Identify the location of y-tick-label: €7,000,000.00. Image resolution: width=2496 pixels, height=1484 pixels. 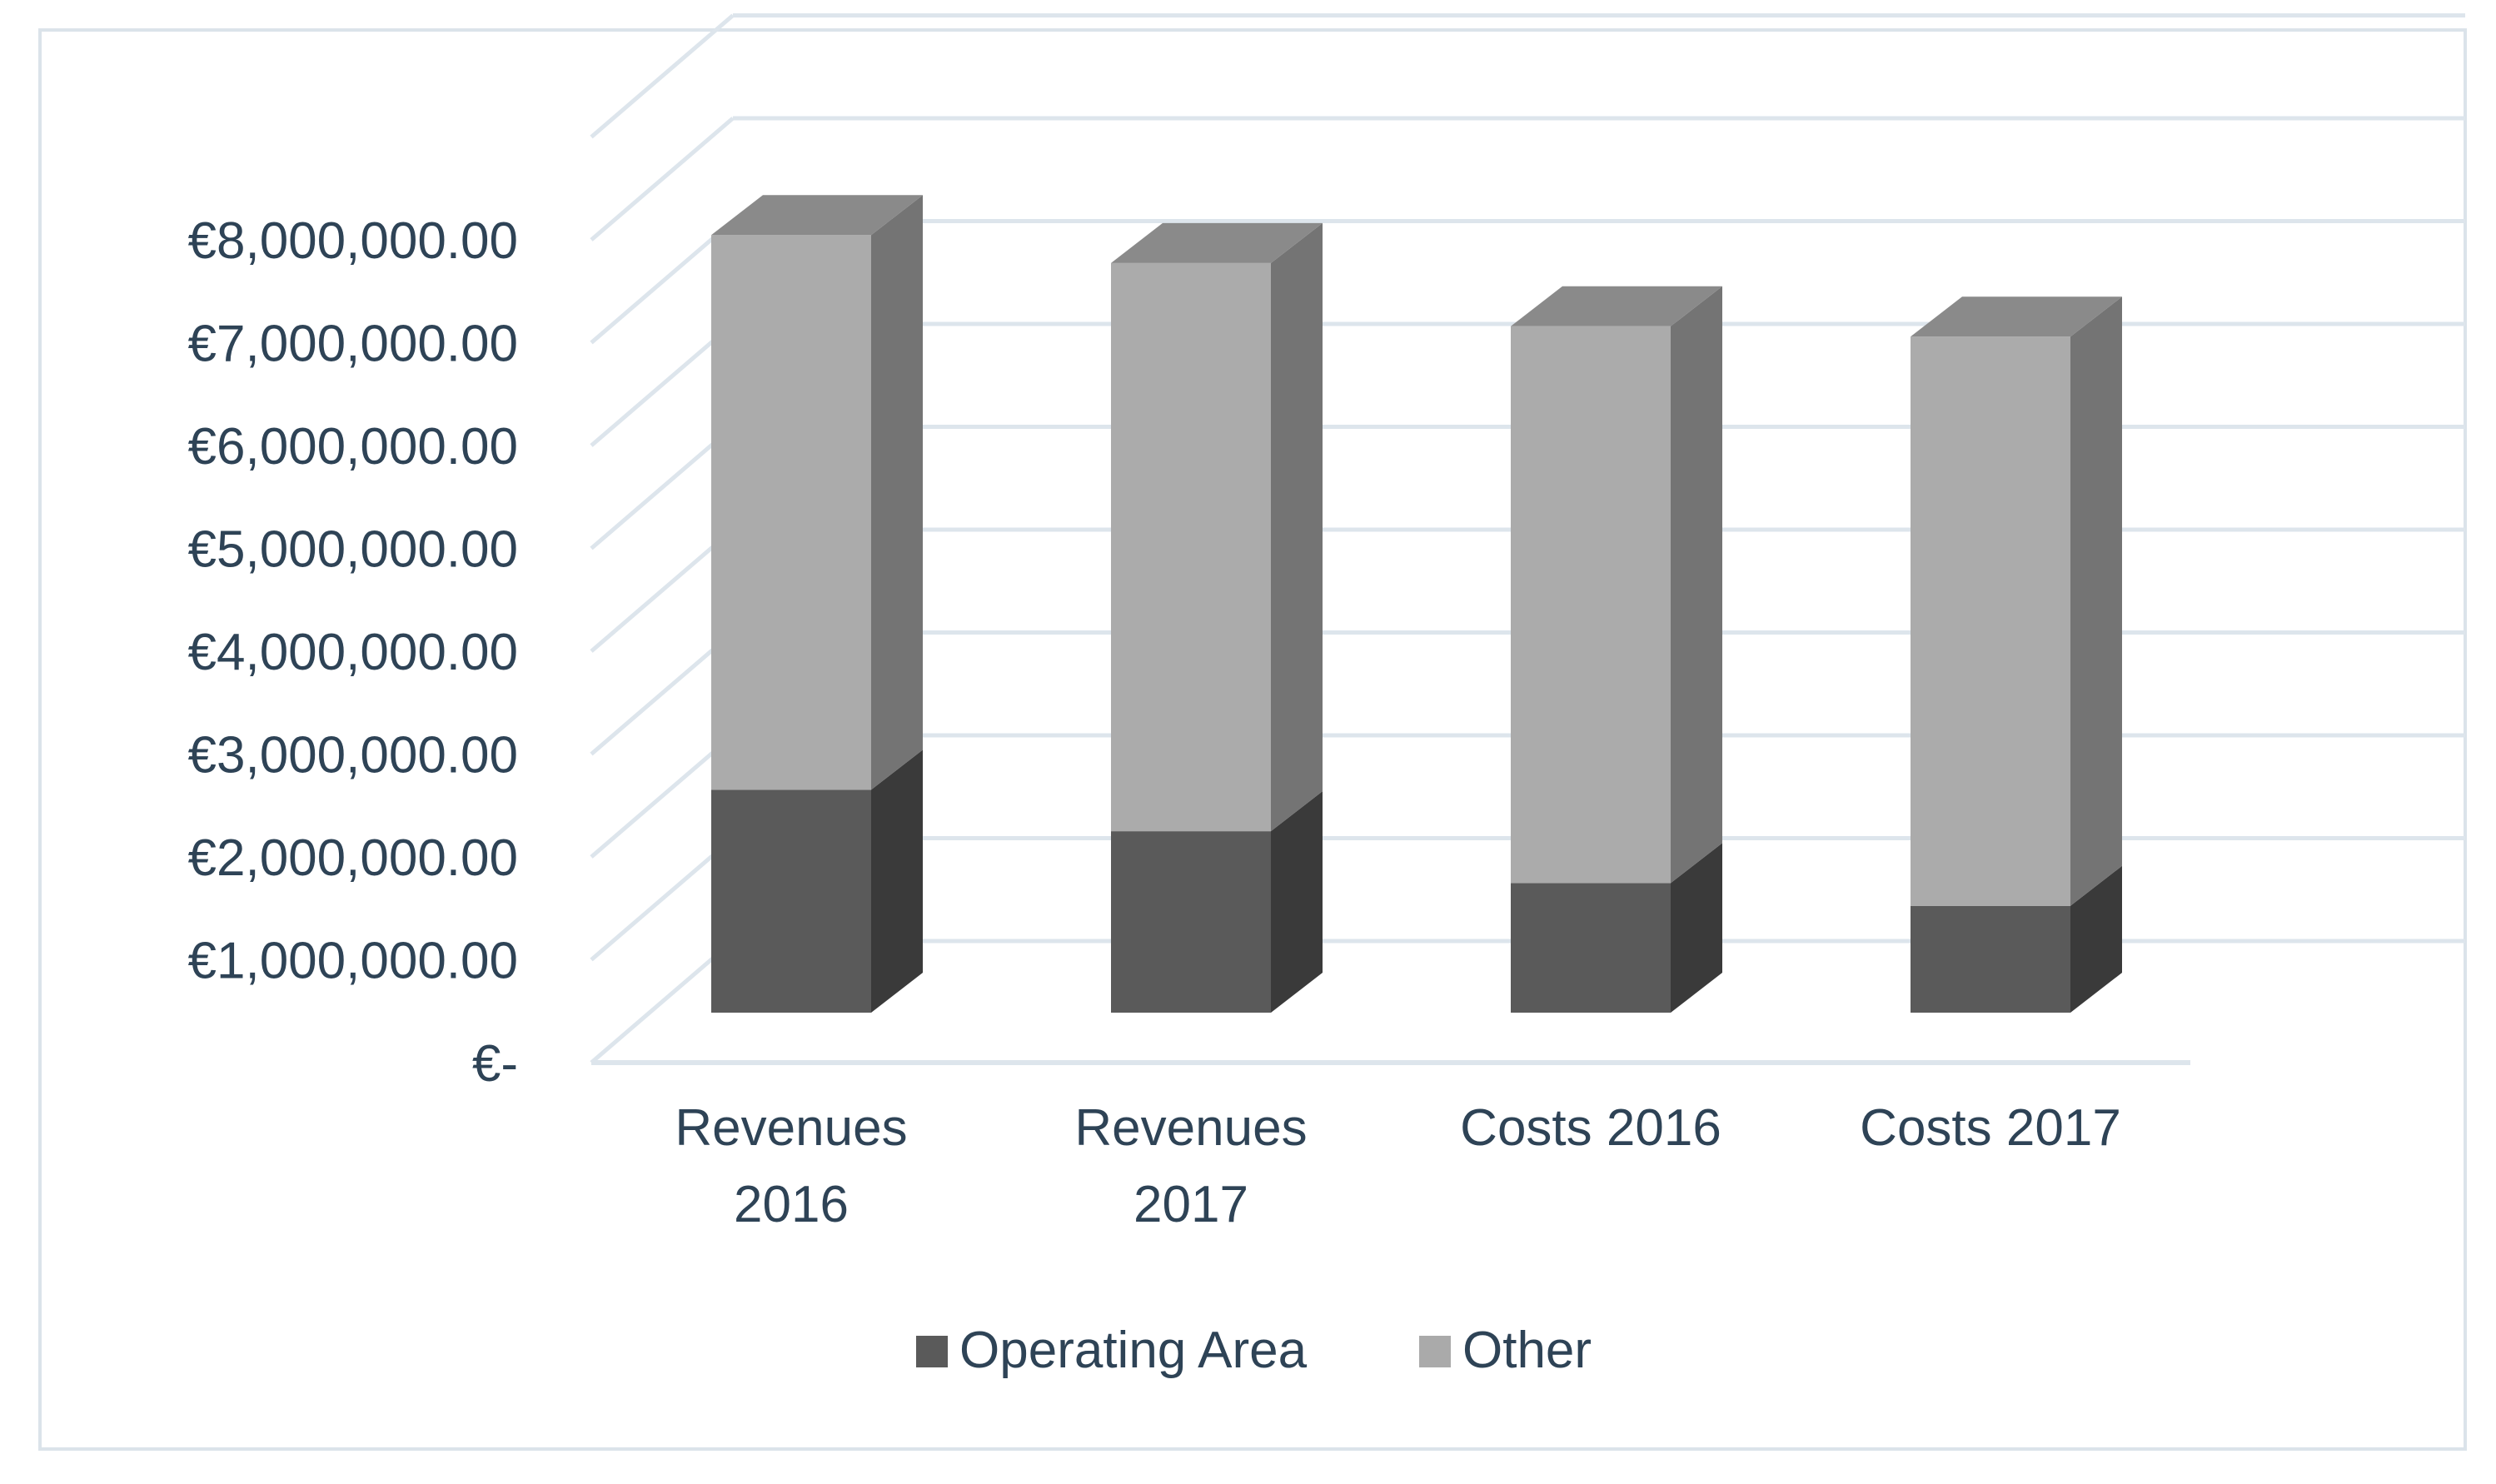
(353, 344).